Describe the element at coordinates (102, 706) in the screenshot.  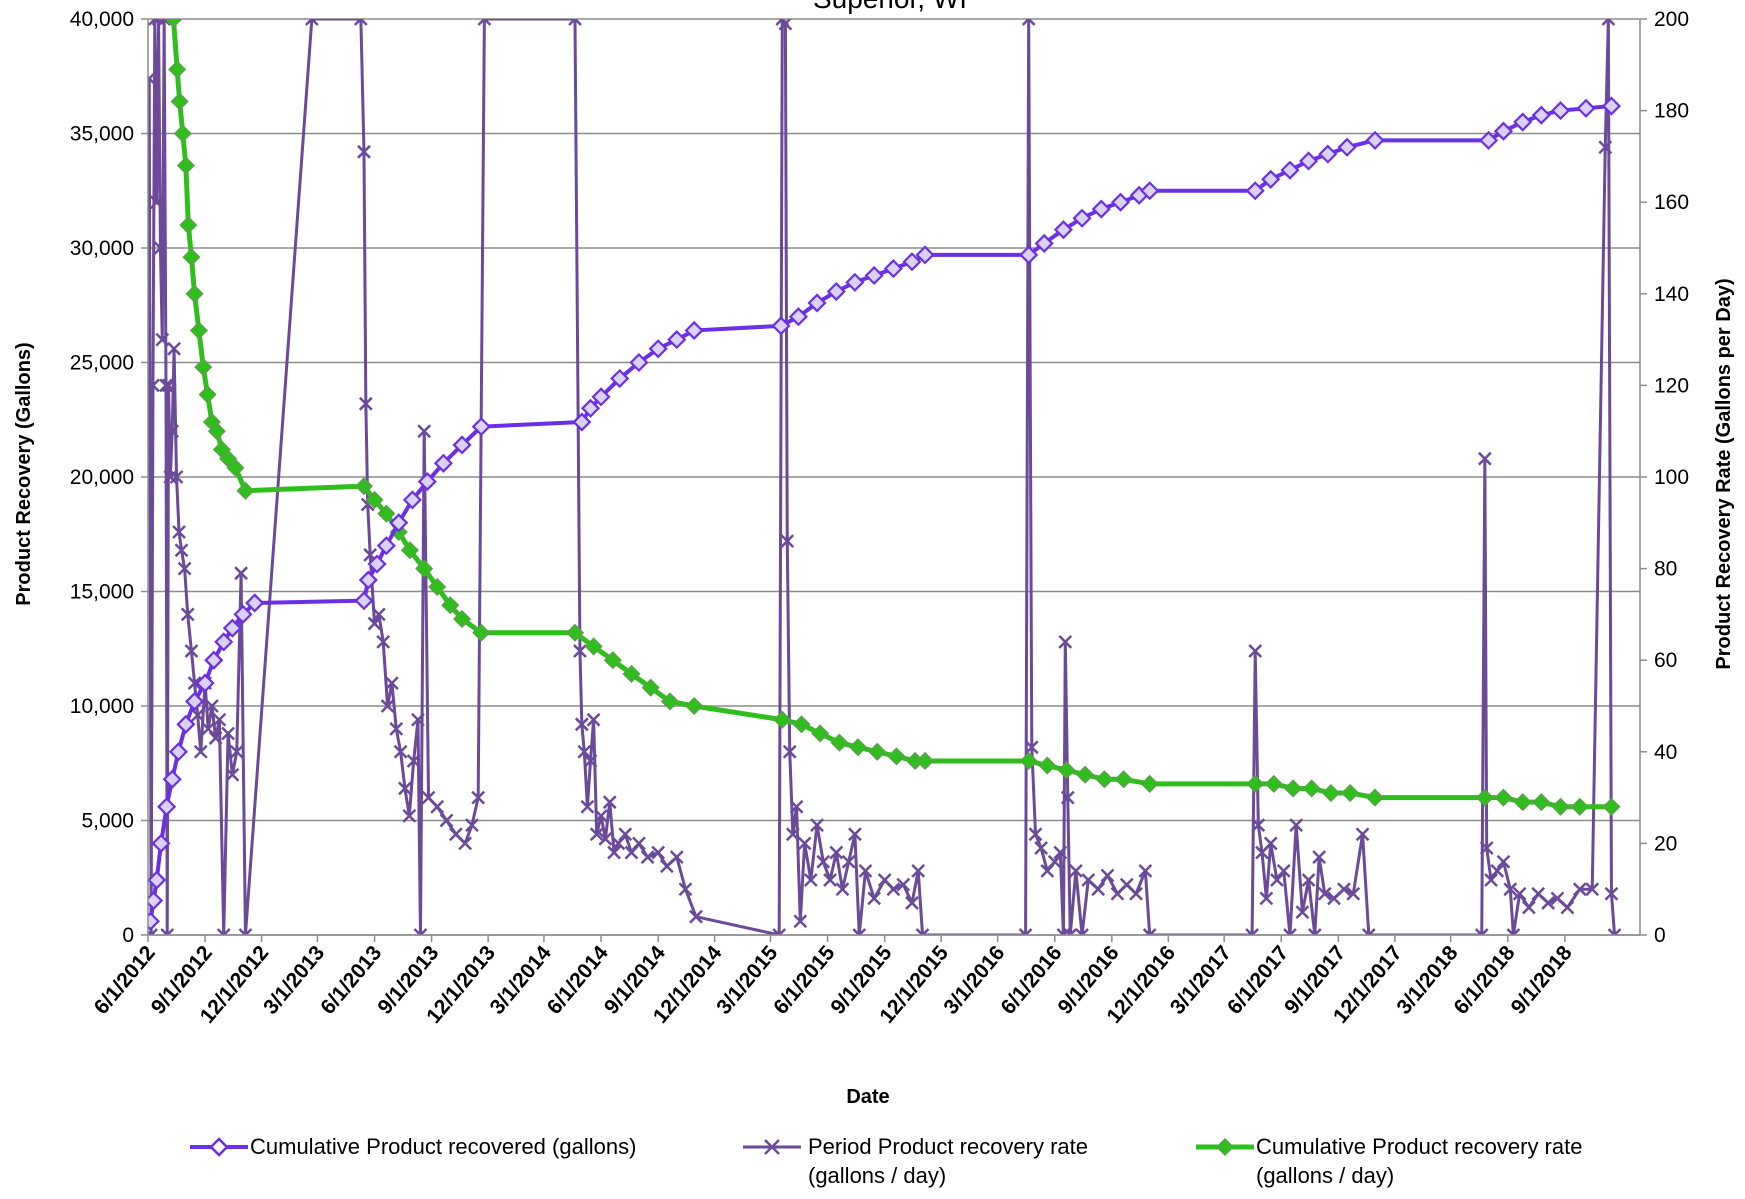
I see `y-left-tick-label: 10,000` at that location.